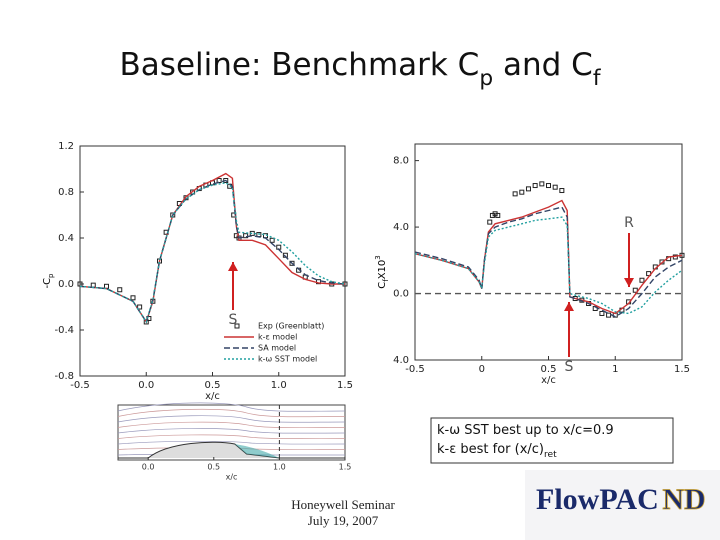 Image resolution: width=720 pixels, height=540 pixels. I want to click on slide-title-part: and C, so click(543, 65).